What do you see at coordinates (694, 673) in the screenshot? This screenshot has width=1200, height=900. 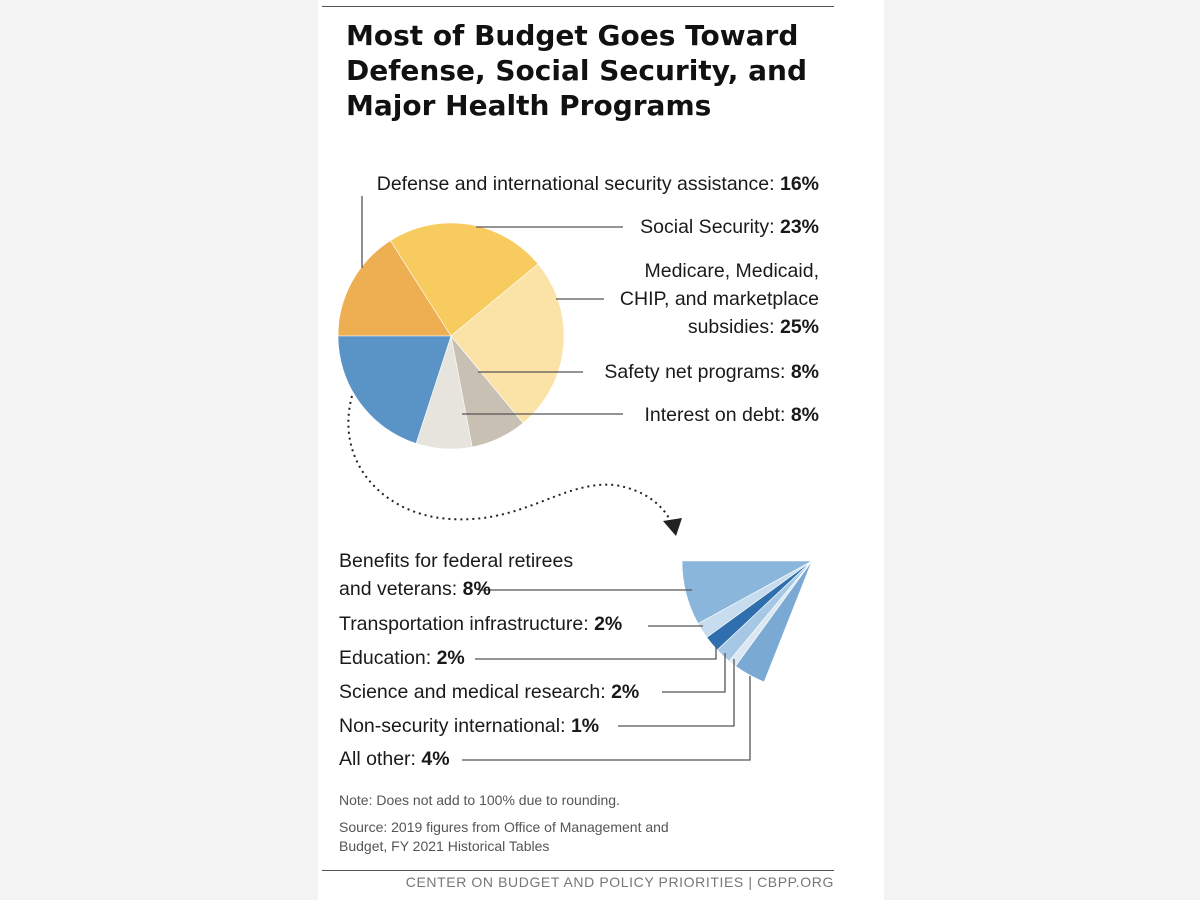 I see `leader-science` at bounding box center [694, 673].